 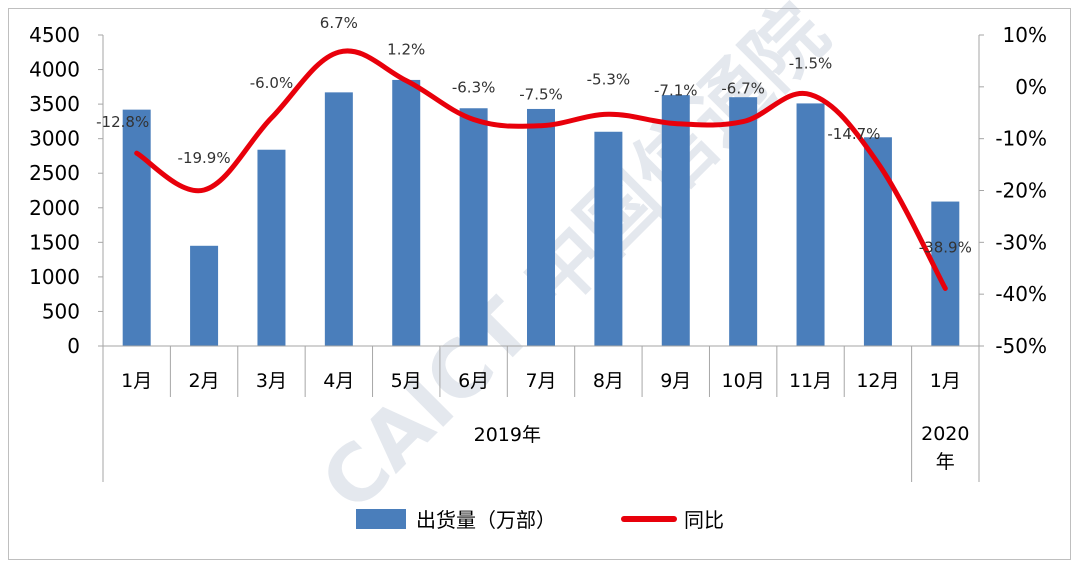 I want to click on y-right-tick-label: 0%, so click(x=1031, y=87).